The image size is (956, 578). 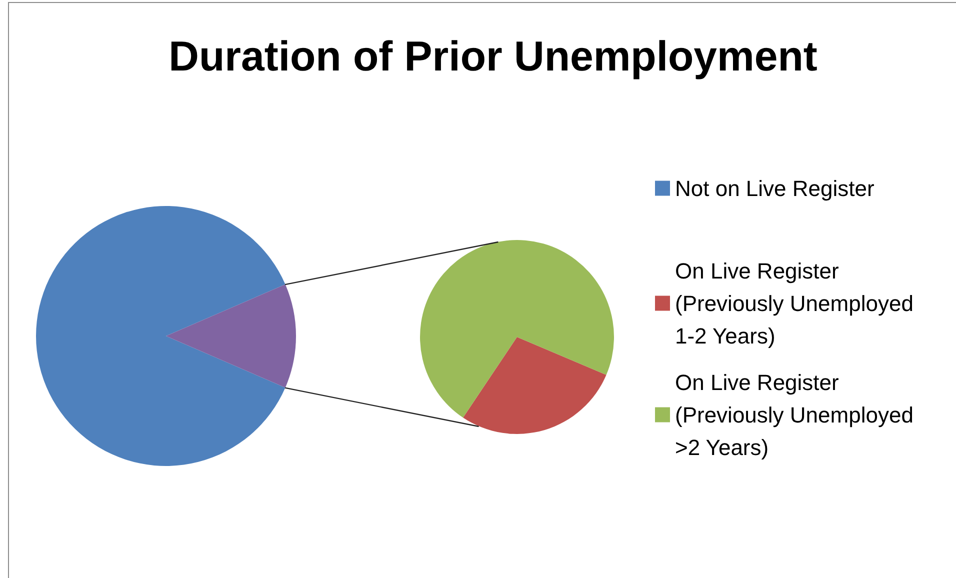 I want to click on chart-title: Duration of Prior Unemployment, so click(x=493, y=56).